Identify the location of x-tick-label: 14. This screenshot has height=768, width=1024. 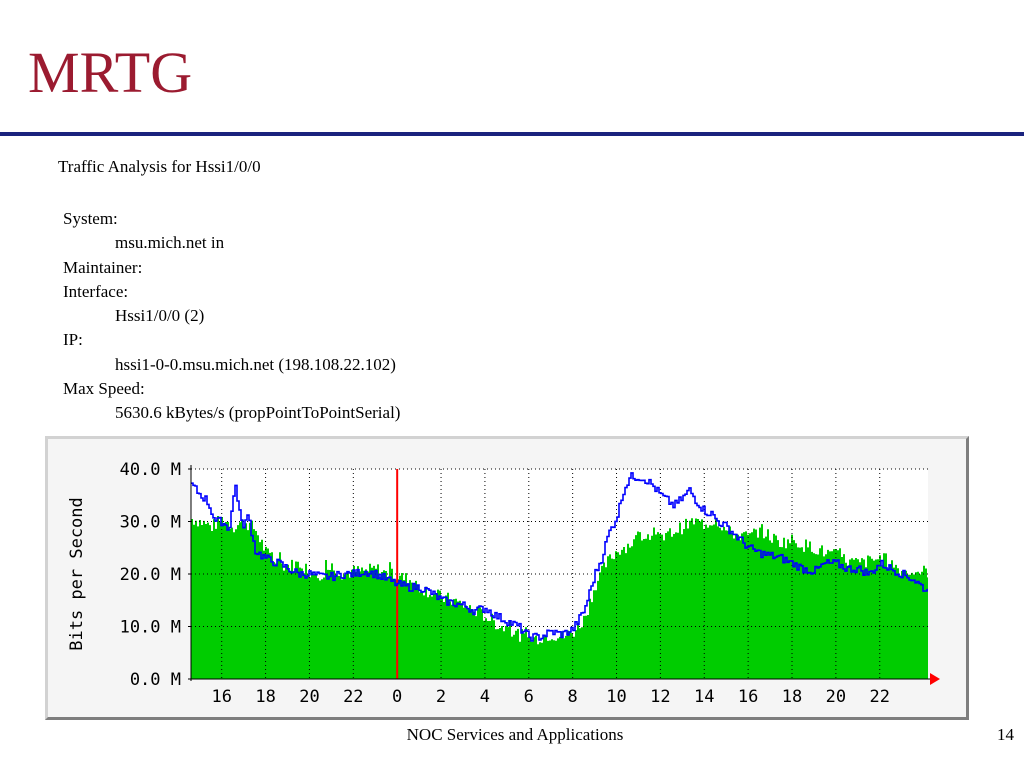
(704, 697).